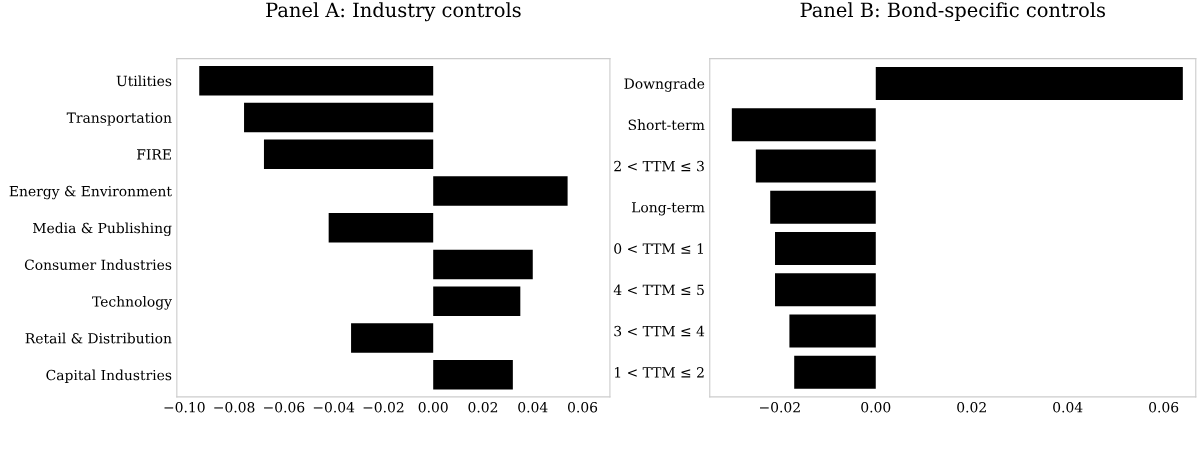  Describe the element at coordinates (658, 248) in the screenshot. I see `y-tick-label: 0 < TTM ≤ 1` at that location.